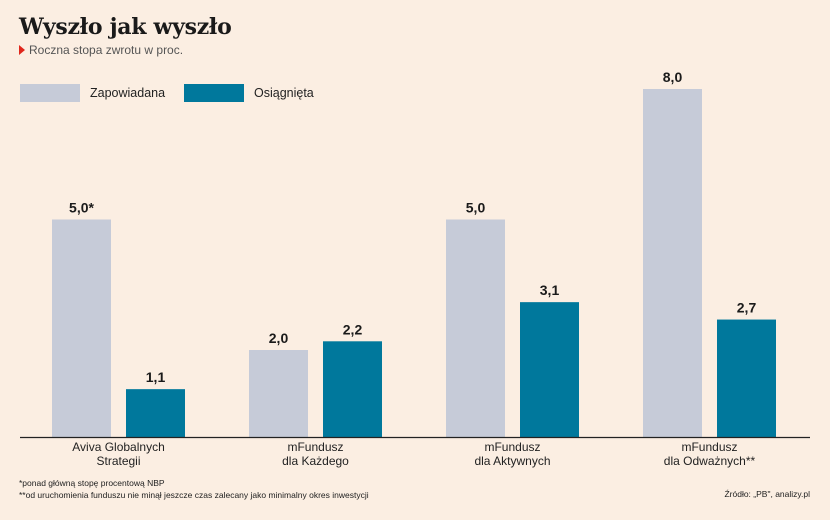  Describe the element at coordinates (92, 483) in the screenshot. I see `footnote-1: *ponad główną stopę procentową NBP` at that location.